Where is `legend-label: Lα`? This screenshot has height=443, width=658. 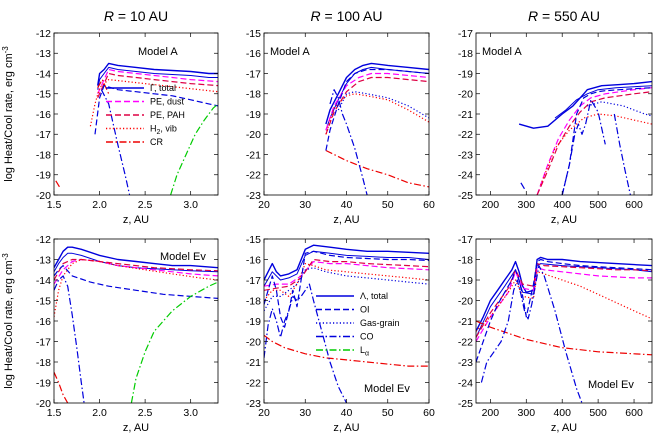 legend-label: Lα is located at coordinates (364, 351).